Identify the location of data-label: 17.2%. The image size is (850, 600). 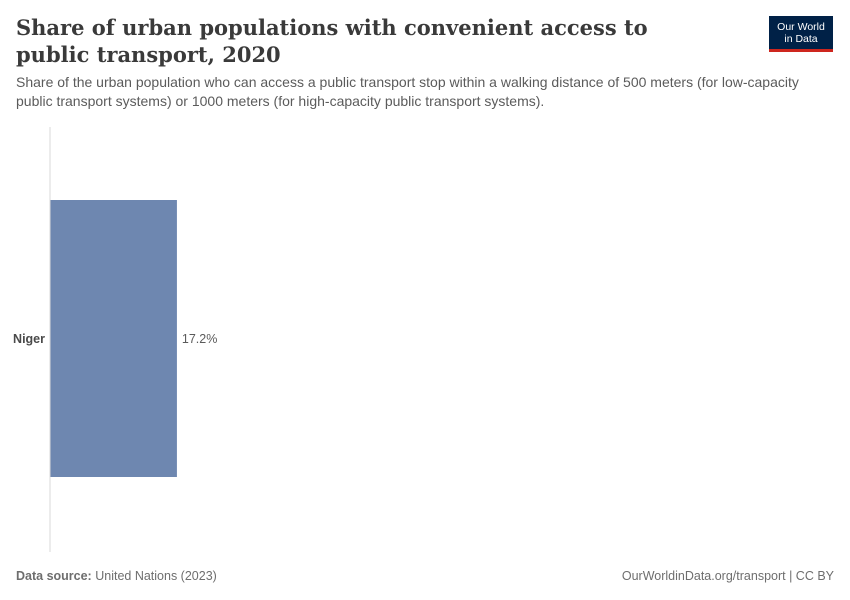
(199, 339).